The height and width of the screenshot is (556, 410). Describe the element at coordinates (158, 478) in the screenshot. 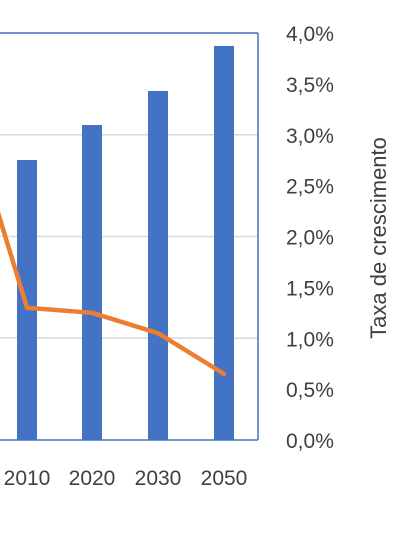

I see `x-tick-label: 2030` at that location.